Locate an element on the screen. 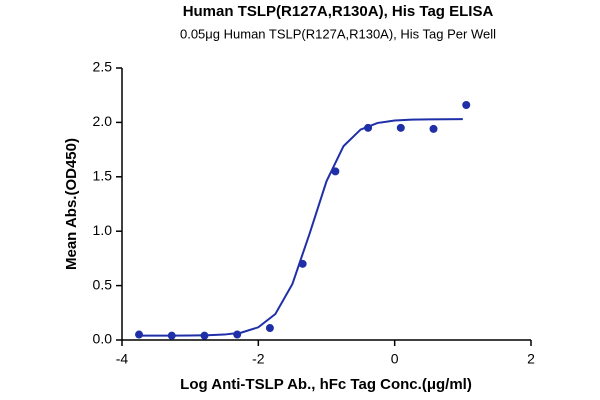 The width and height of the screenshot is (600, 400). y-tick-label: 2.0 is located at coordinates (103, 121).